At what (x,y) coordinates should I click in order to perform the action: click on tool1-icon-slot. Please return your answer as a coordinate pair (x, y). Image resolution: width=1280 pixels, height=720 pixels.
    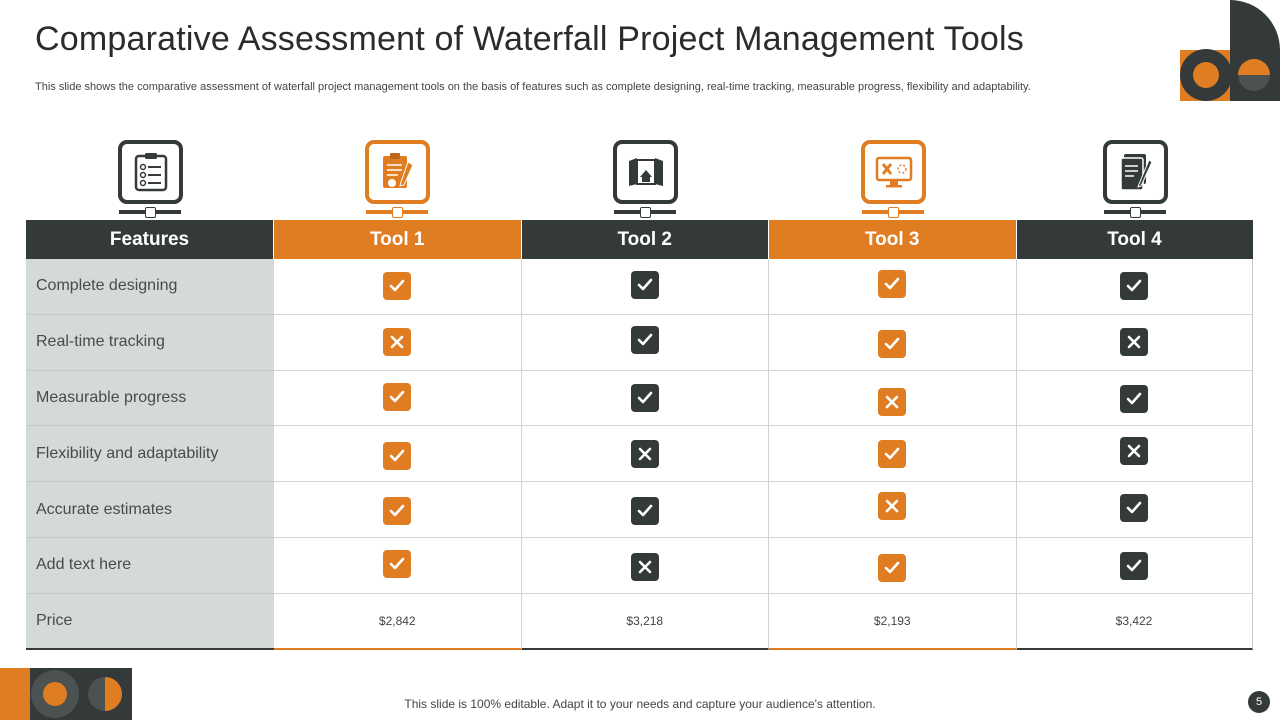
    Looking at the image, I should click on (397, 180).